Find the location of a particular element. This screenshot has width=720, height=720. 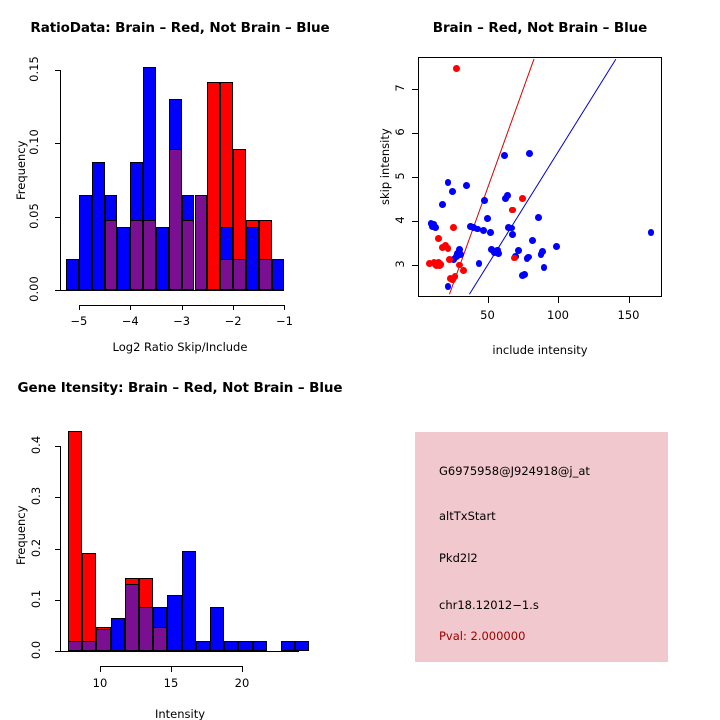

event-type-text: altTxStart is located at coordinates (467, 516).